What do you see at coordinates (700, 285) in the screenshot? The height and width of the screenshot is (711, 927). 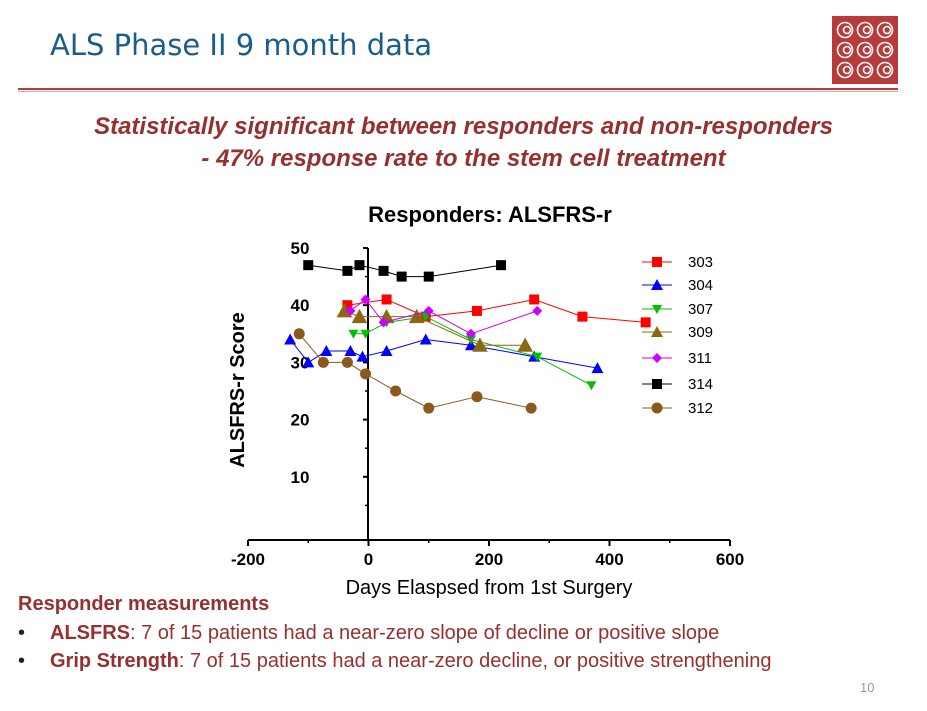 I see `legend-label-304: 304` at bounding box center [700, 285].